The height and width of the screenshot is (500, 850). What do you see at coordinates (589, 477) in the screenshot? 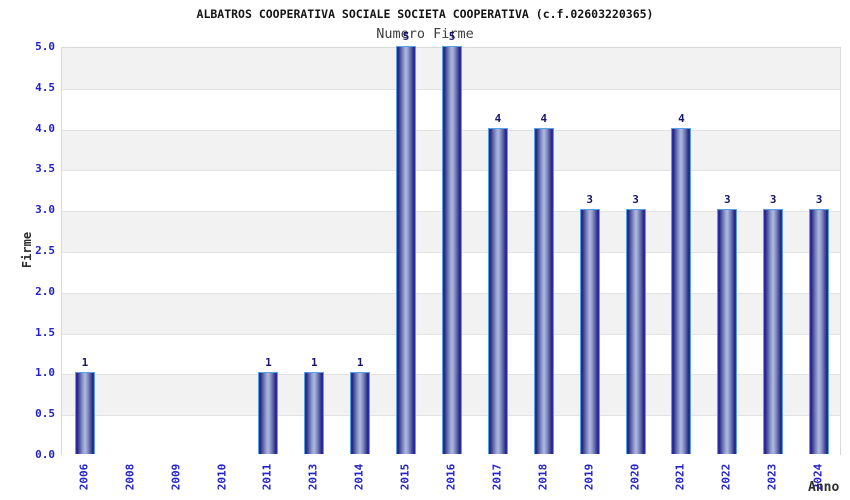
I see `x-tick-label: 2019` at bounding box center [589, 477].